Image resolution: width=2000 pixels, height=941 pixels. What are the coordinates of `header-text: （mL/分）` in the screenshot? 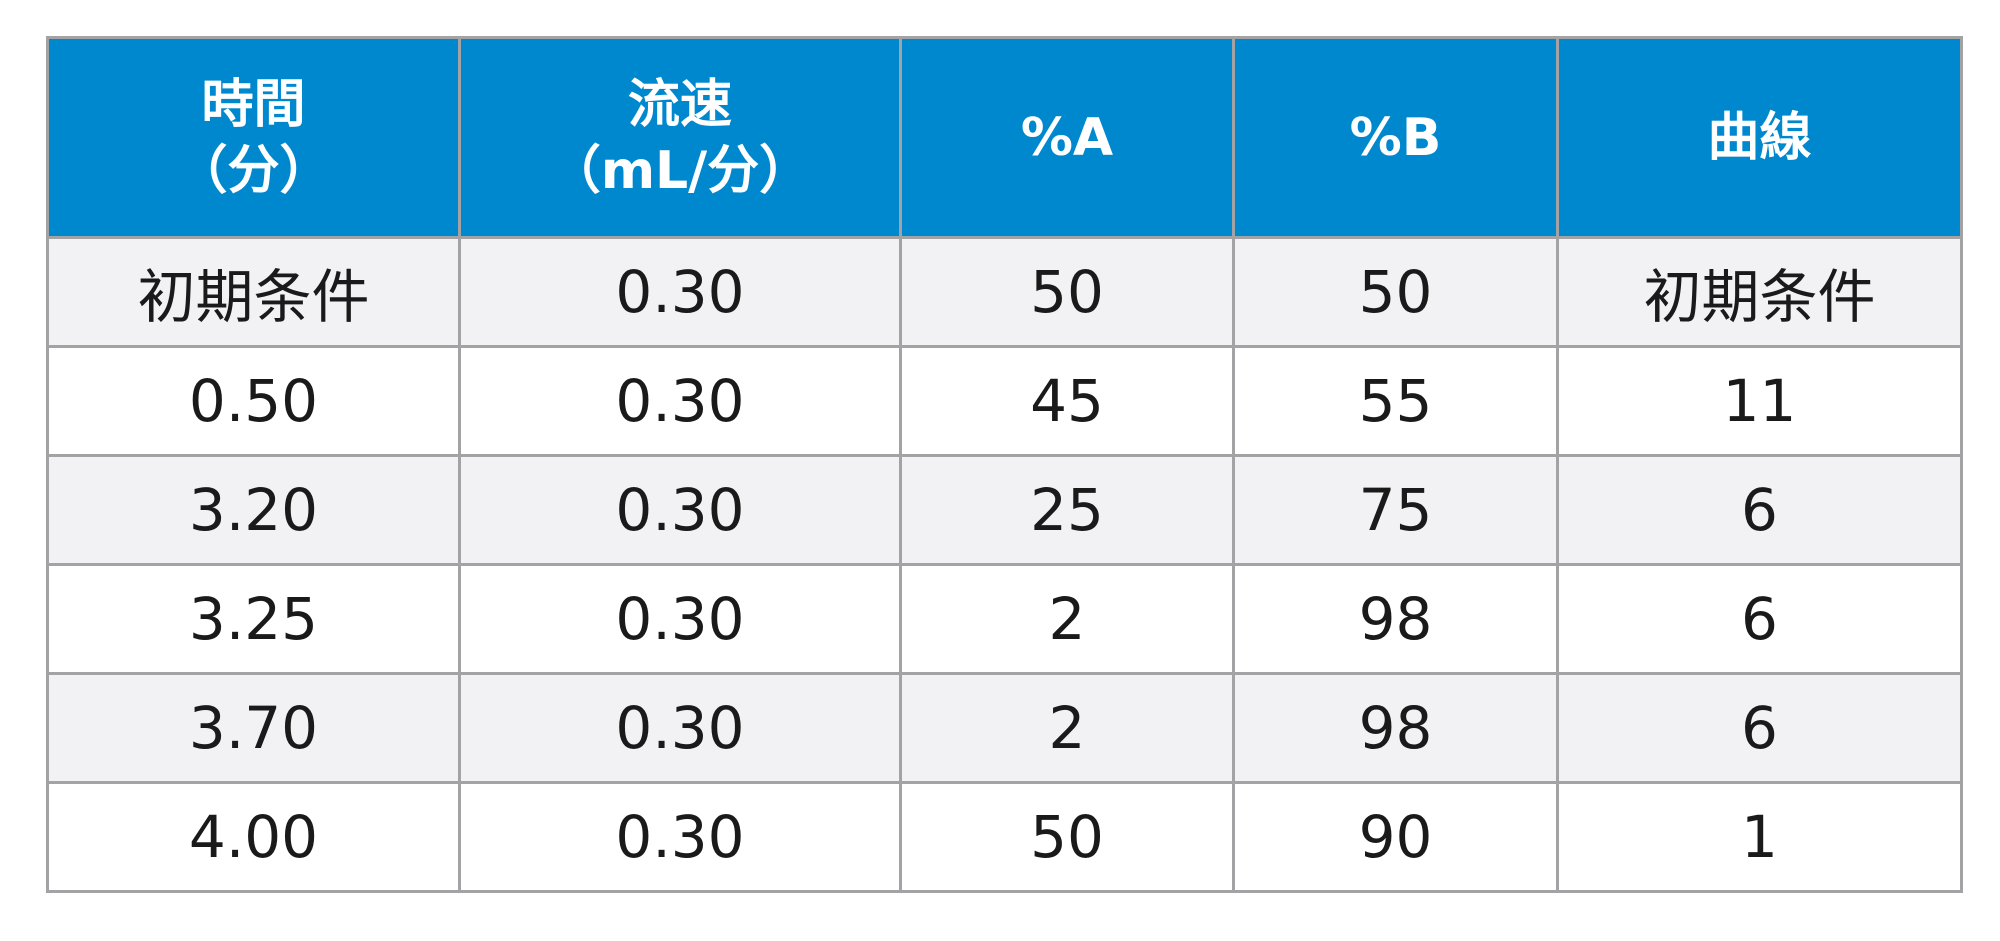 It's located at (680, 170).